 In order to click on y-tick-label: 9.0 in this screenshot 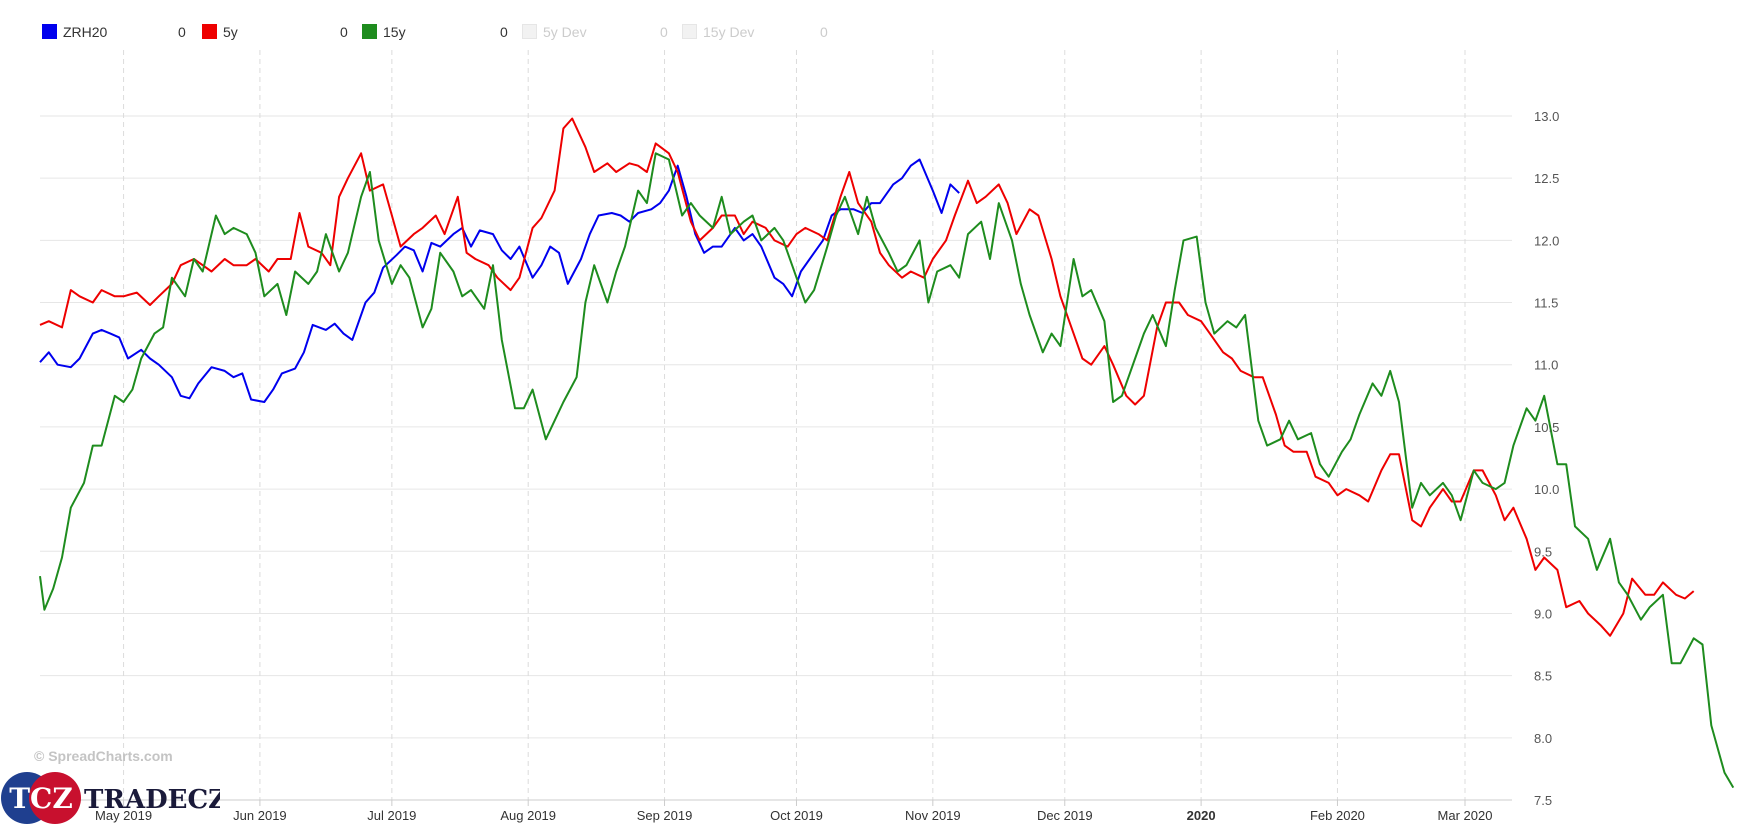, I will do `click(1543, 613)`.